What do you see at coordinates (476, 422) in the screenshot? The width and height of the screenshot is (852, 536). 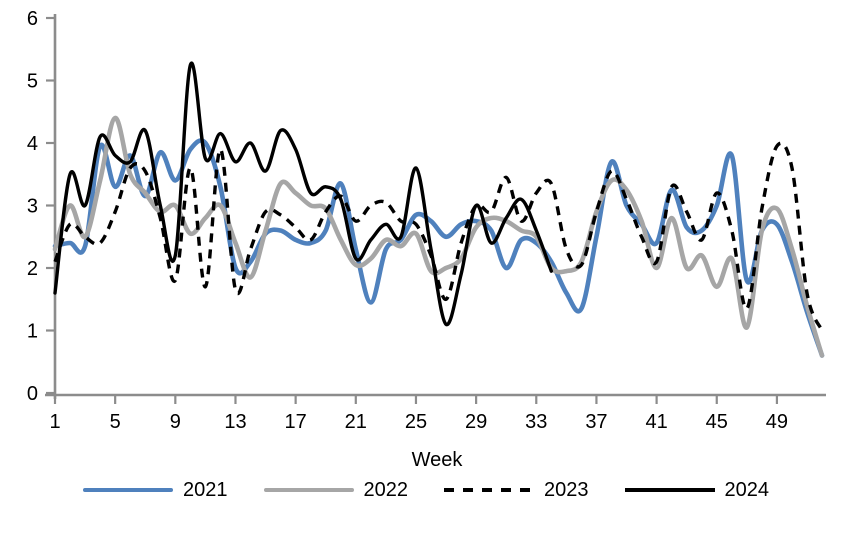 I see `x-tick-label: 29` at bounding box center [476, 422].